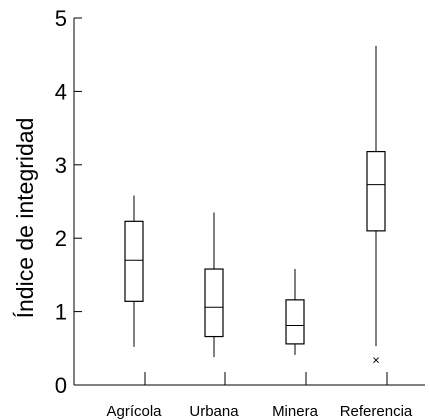 This screenshot has height=420, width=430. I want to click on box-referencia: ×, so click(376, 206).